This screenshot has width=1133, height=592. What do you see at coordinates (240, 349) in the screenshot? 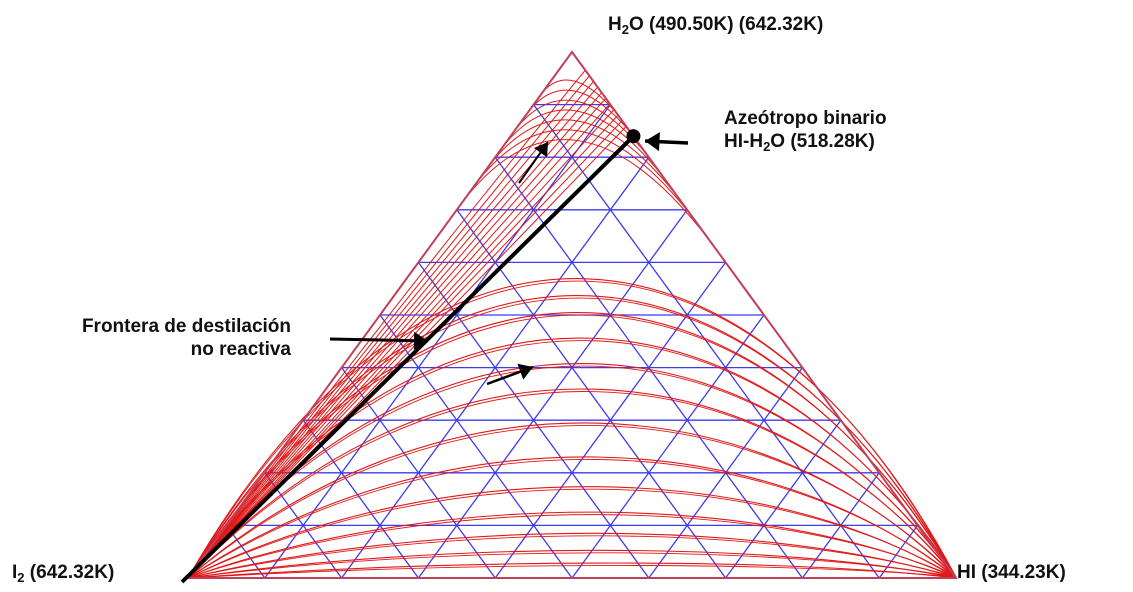
I see `boundary-label-line2: no reactiva` at bounding box center [240, 349].